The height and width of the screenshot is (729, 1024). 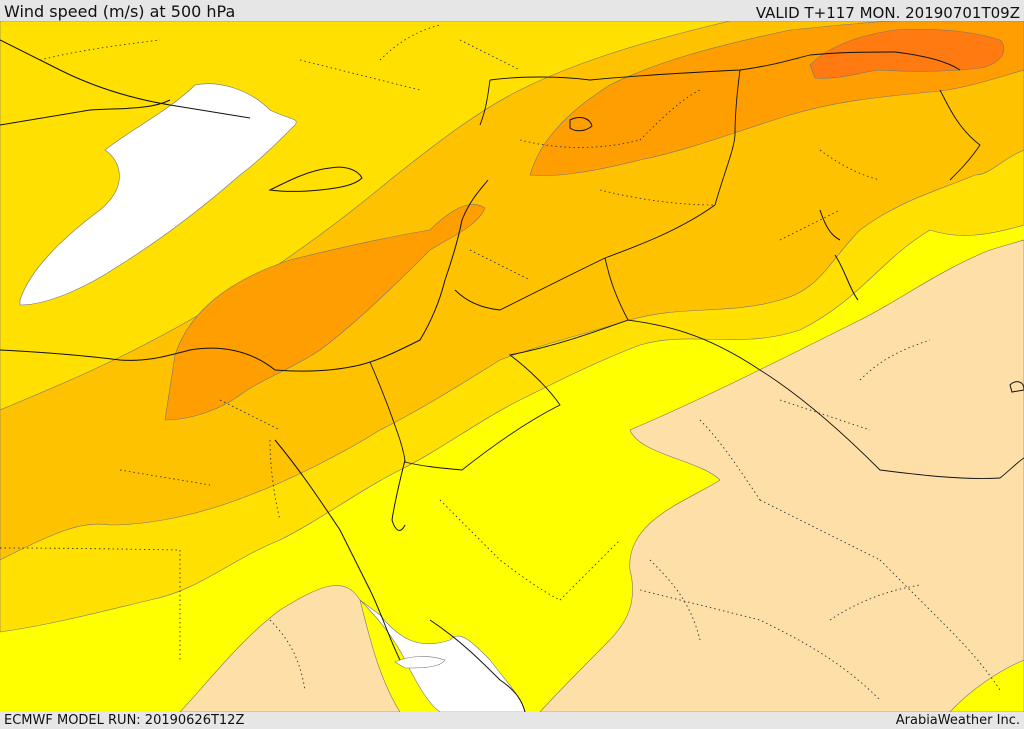 I want to click on provider-credit: ArabiaWeather Inc., so click(x=957, y=720).